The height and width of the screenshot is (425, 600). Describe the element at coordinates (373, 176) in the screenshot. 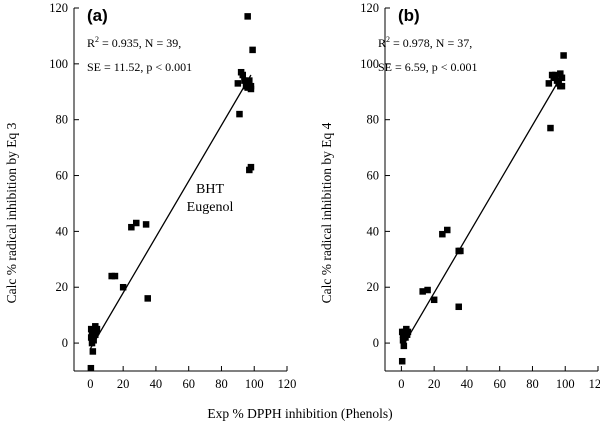

I see `panel-b-y-tick-label: 60` at that location.